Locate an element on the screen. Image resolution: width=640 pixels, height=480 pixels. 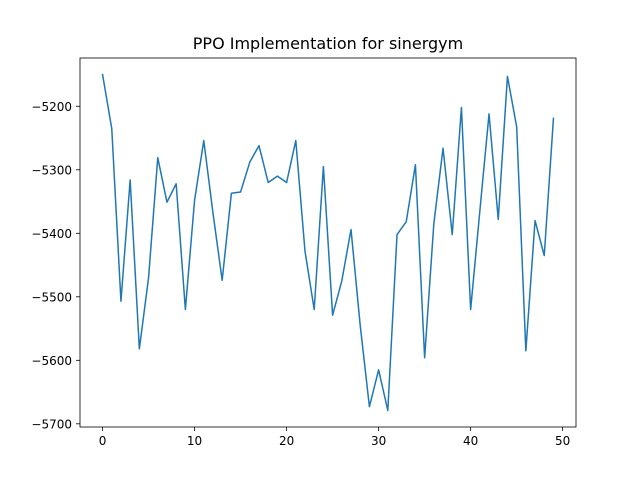
x-tick-label: 0 is located at coordinates (103, 441).